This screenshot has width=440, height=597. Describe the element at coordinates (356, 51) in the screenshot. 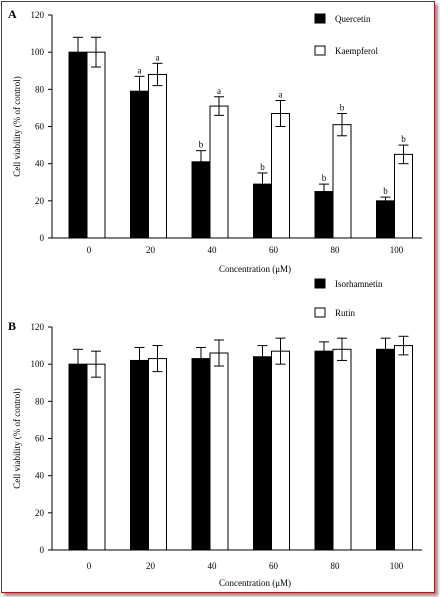

I see `legend-label: Kaempferol` at that location.